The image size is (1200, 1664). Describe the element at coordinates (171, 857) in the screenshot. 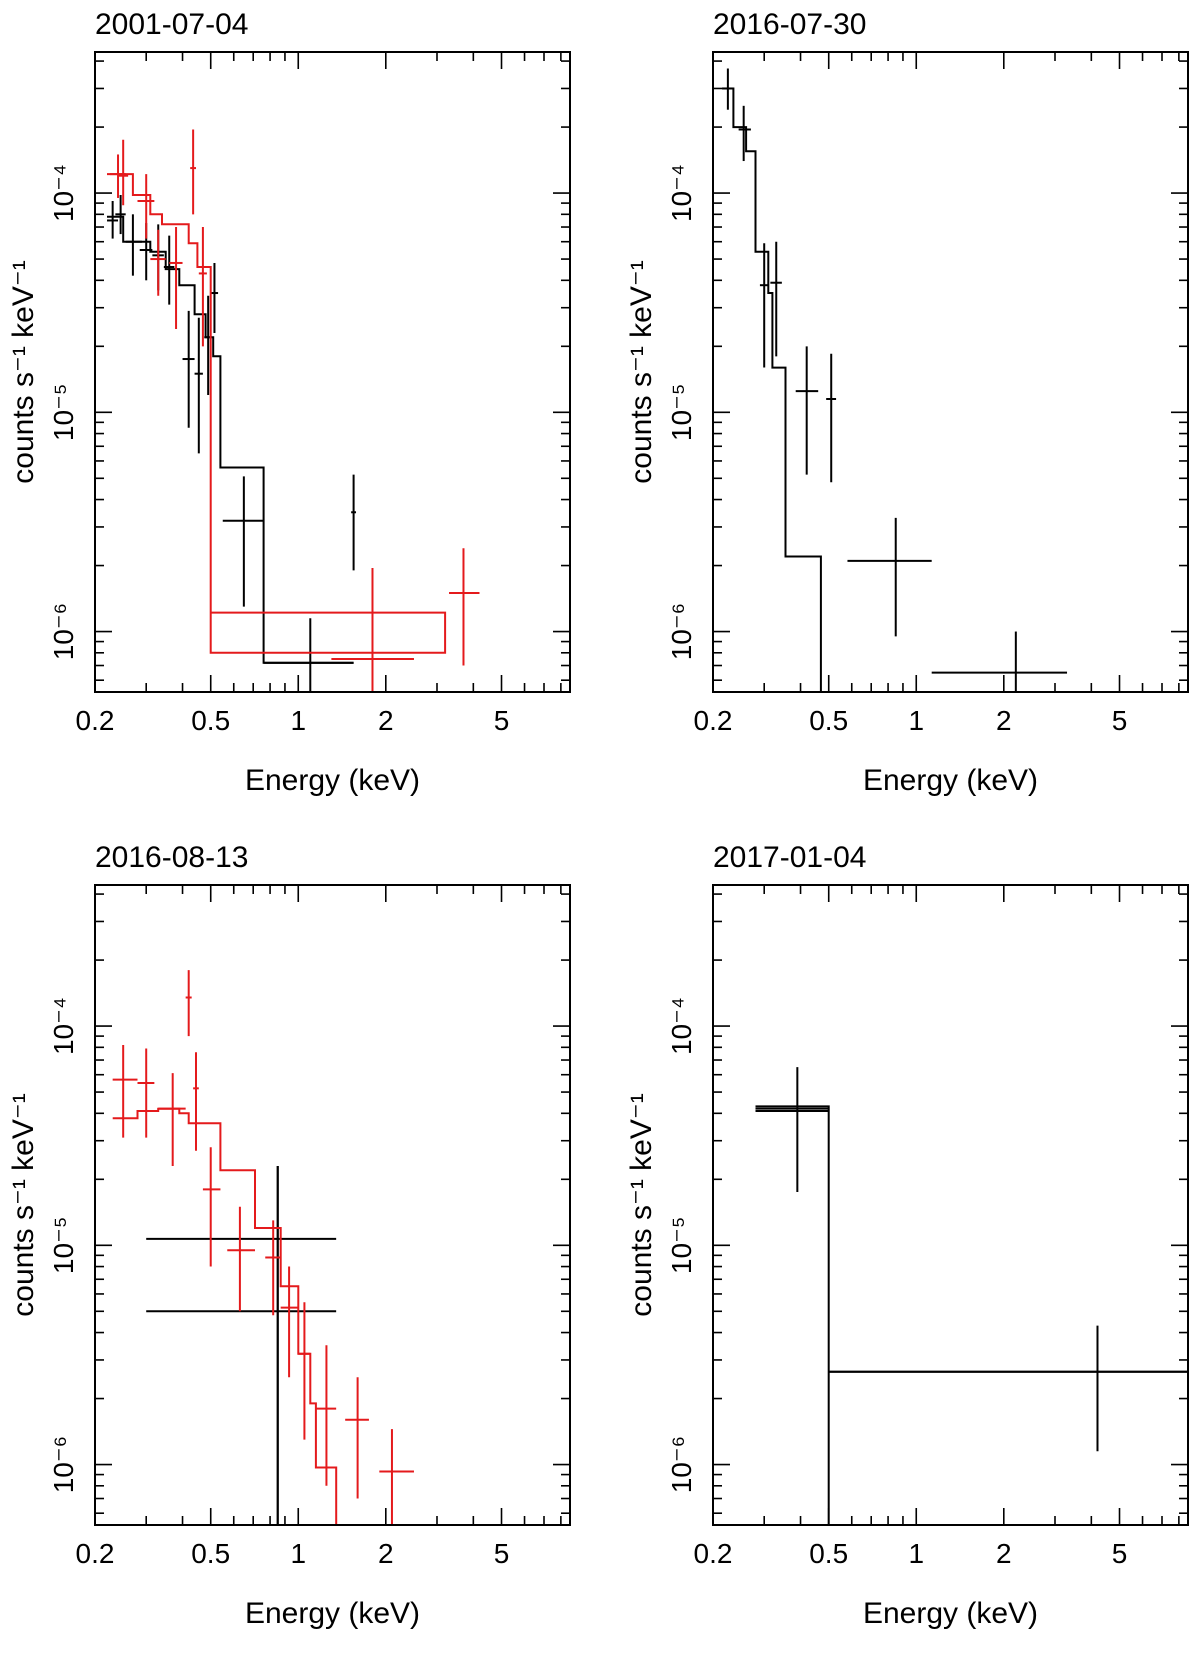

I see `panel-title: 2016-08-13` at that location.